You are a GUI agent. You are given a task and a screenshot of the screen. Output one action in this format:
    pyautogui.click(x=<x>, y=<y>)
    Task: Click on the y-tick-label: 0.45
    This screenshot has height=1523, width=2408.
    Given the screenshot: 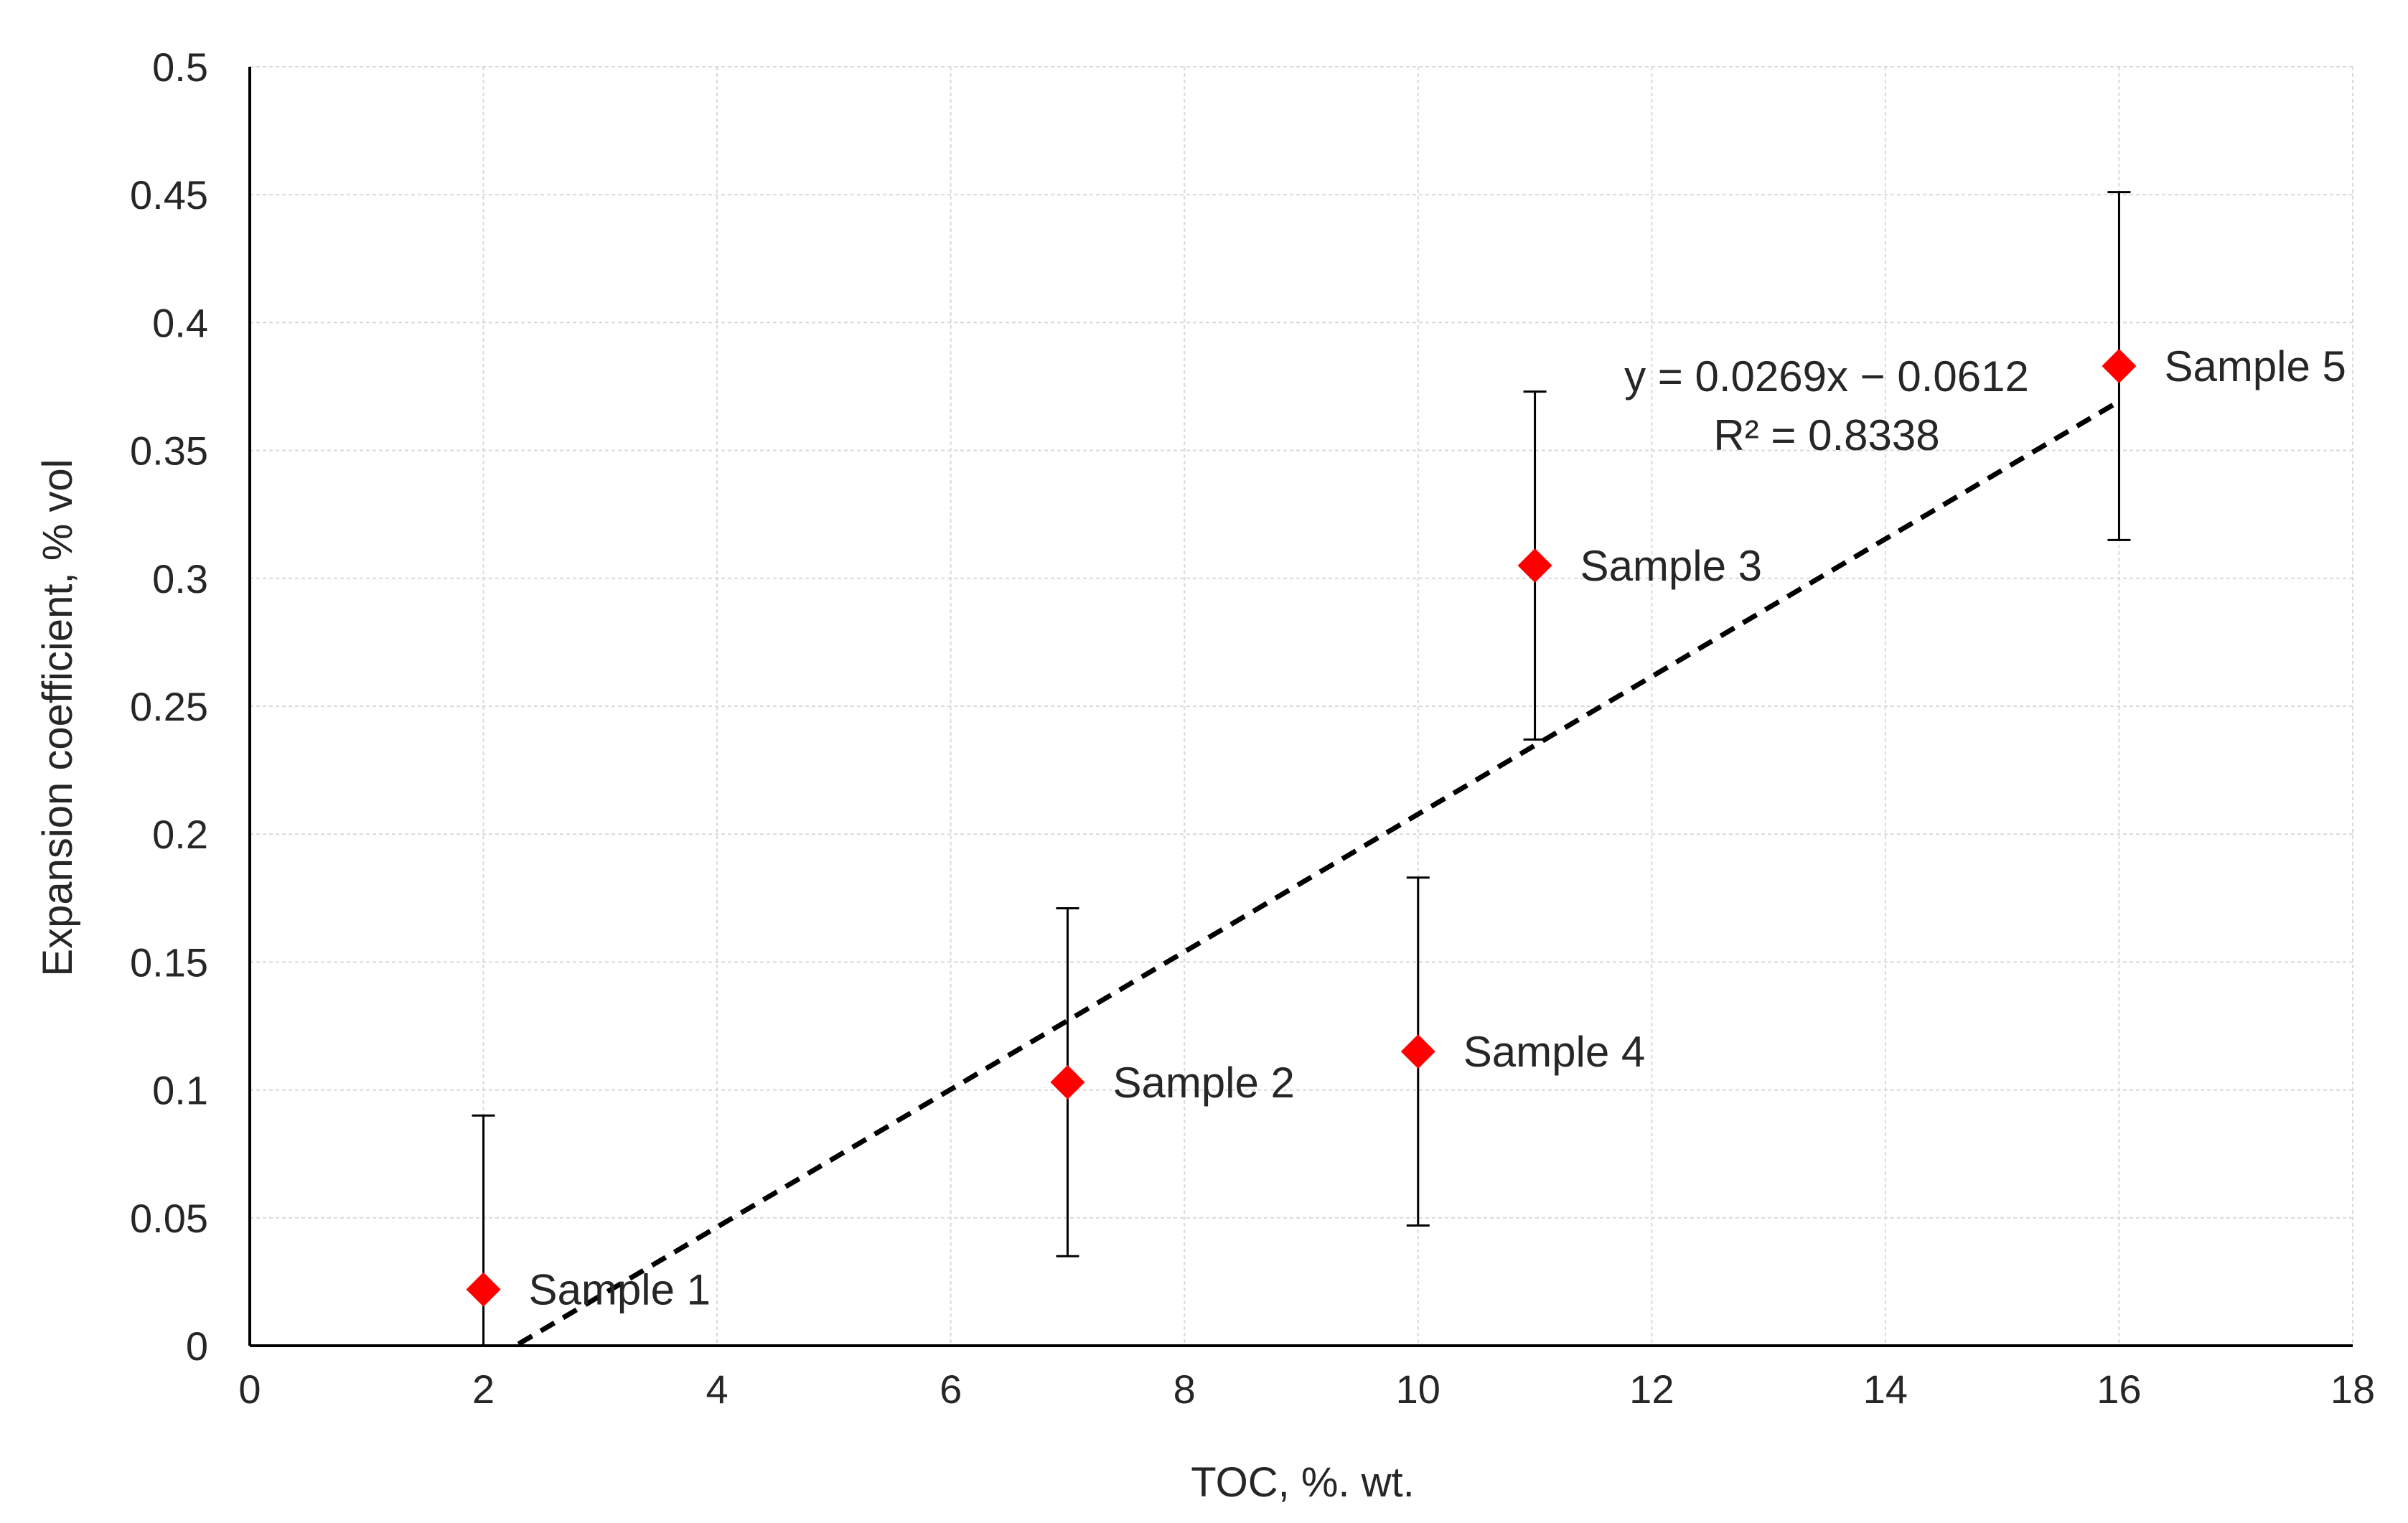 What is the action you would take?
    pyautogui.click(x=169, y=194)
    